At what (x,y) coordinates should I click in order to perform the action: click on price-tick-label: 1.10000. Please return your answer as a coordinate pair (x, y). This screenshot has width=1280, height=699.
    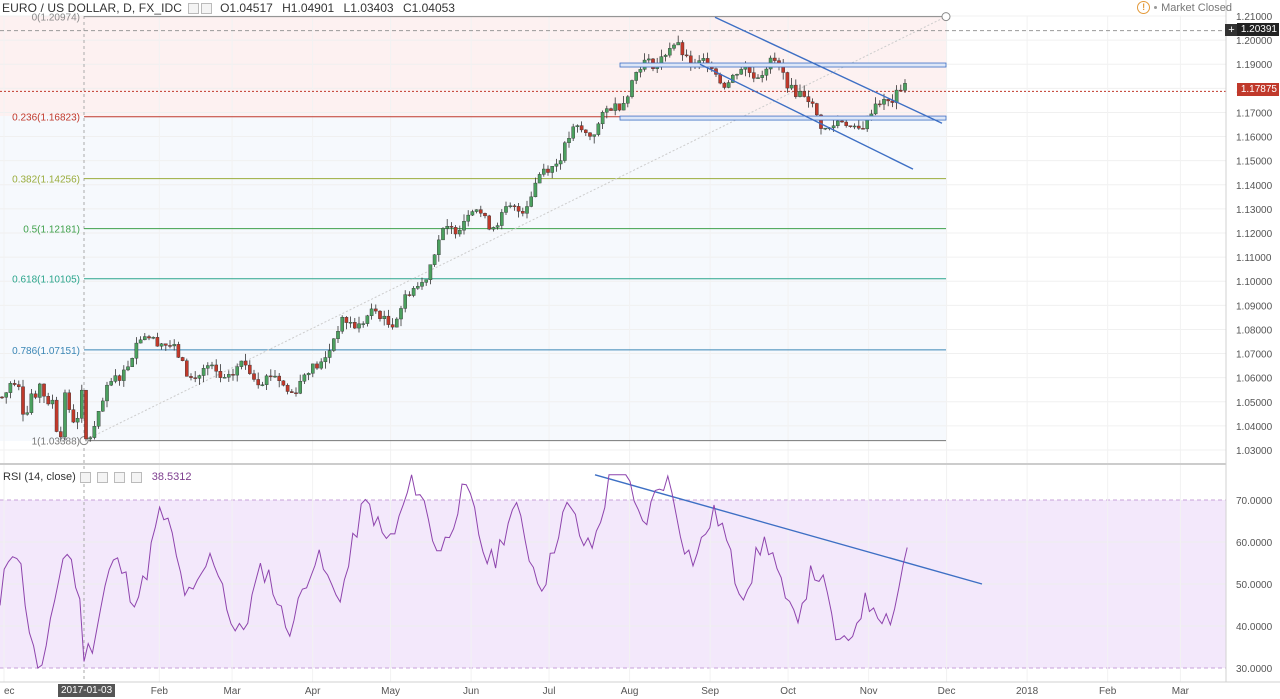
    Looking at the image, I should click on (1254, 282).